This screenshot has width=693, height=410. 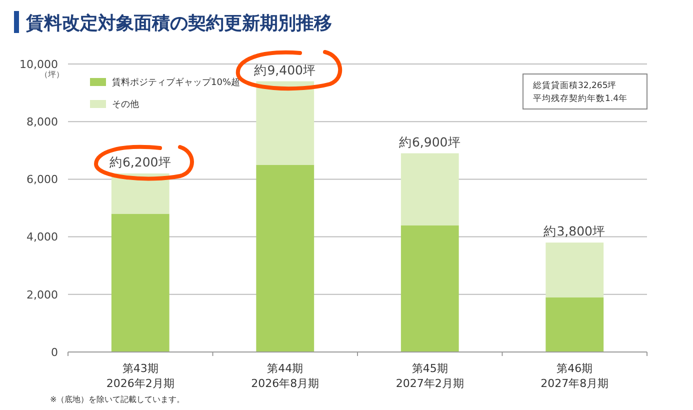 What do you see at coordinates (42, 295) in the screenshot?
I see `y-tick-label: 2,000` at bounding box center [42, 295].